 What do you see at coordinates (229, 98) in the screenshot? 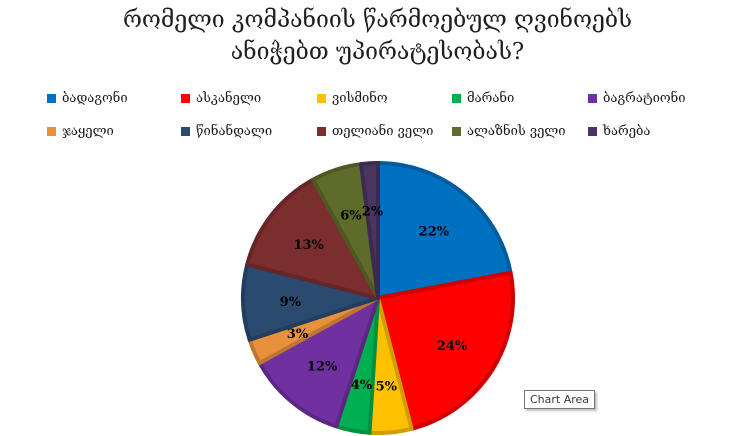
I see `legend-label: ასკანელი` at bounding box center [229, 98].